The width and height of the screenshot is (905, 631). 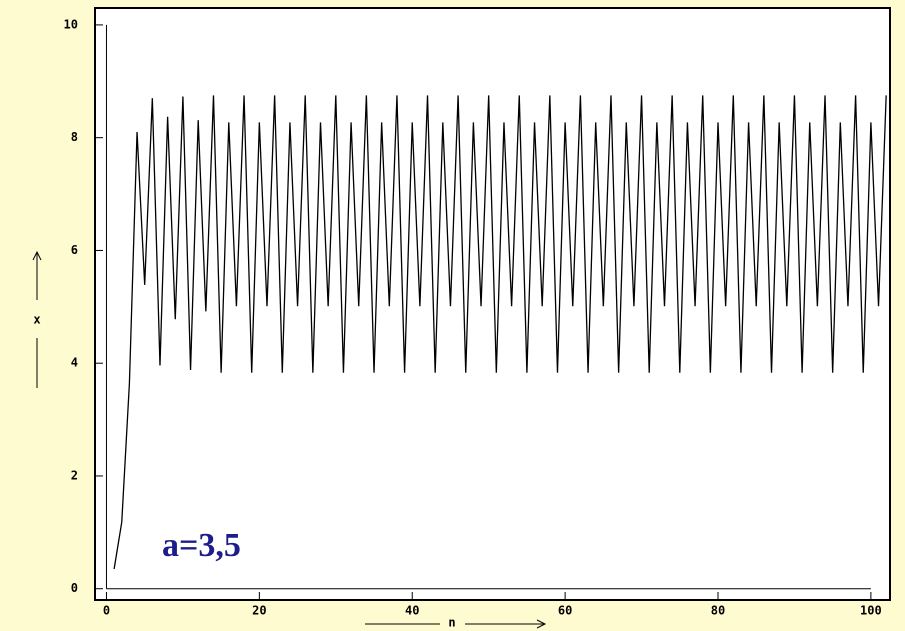 I want to click on y-tick-label: 2, so click(x=74, y=475).